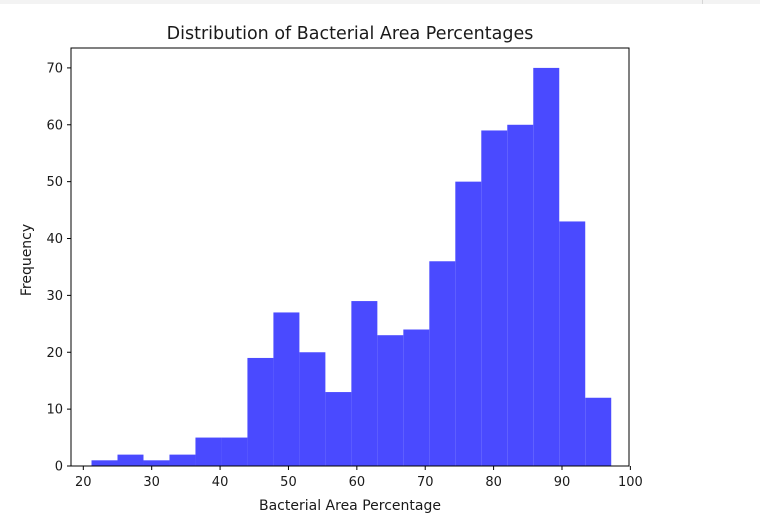 Image resolution: width=760 pixels, height=532 pixels. What do you see at coordinates (220, 482) in the screenshot?
I see `x-tick-label: 40` at bounding box center [220, 482].